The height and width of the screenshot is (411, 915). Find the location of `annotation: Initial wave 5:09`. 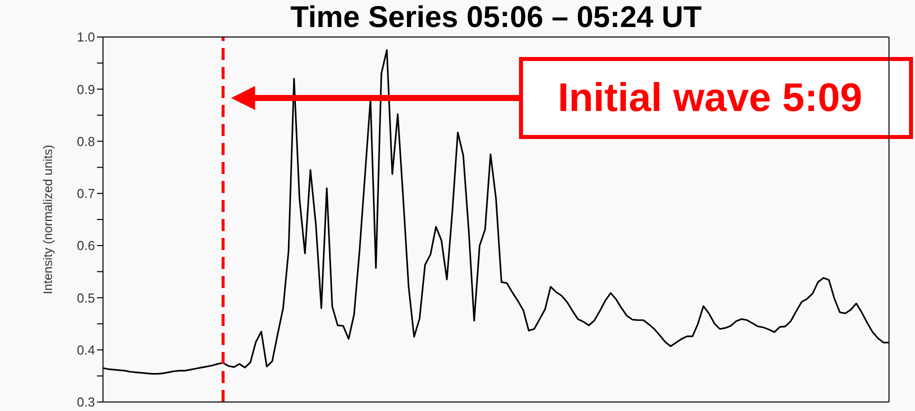

annotation: Initial wave 5:09 is located at coordinates (710, 98).